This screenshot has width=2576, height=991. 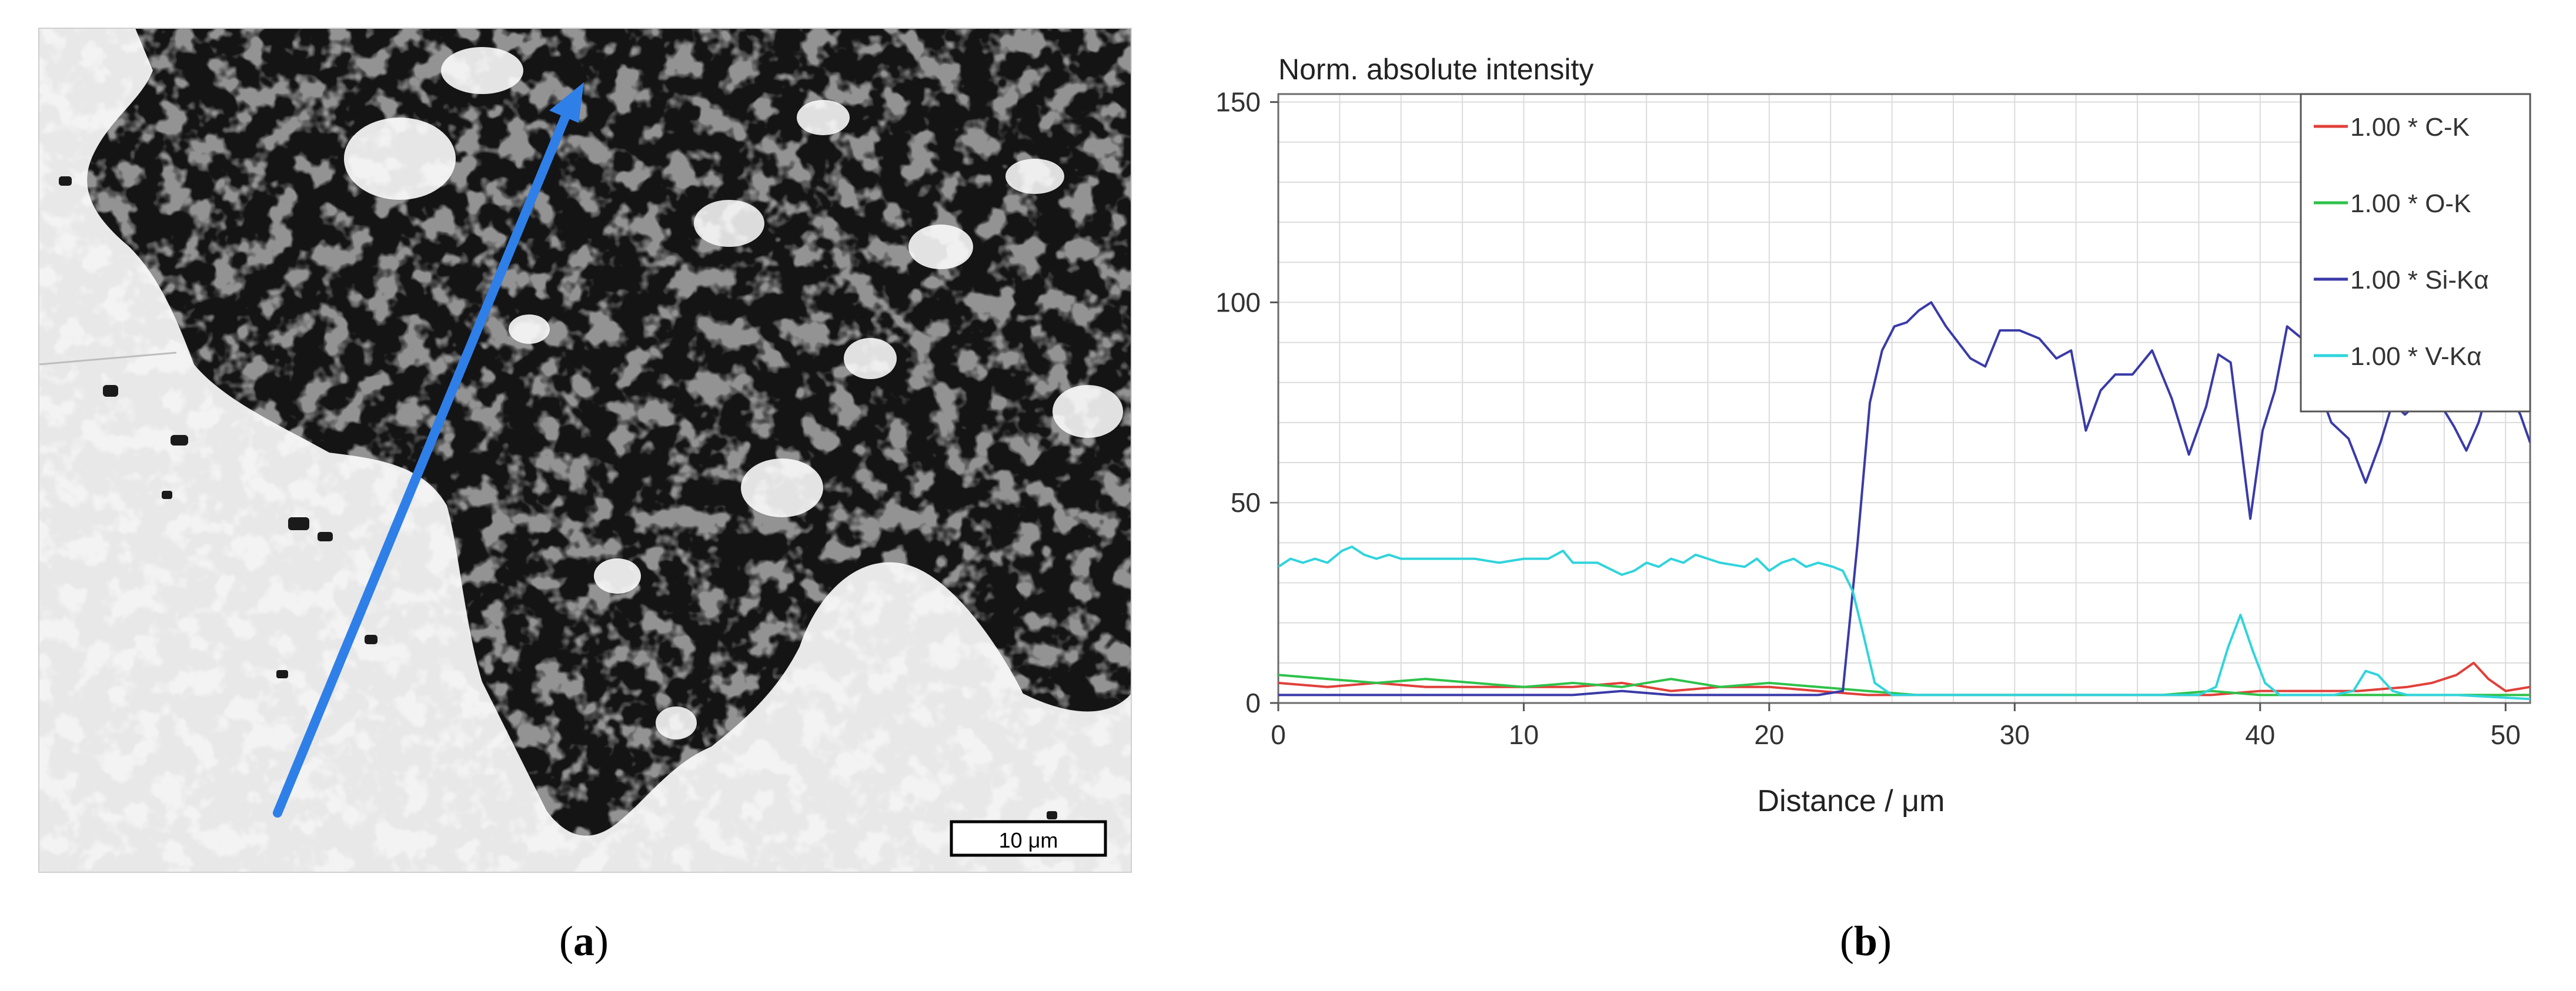 What do you see at coordinates (1851, 801) in the screenshot?
I see `x-axis-label: Distance / μm` at bounding box center [1851, 801].